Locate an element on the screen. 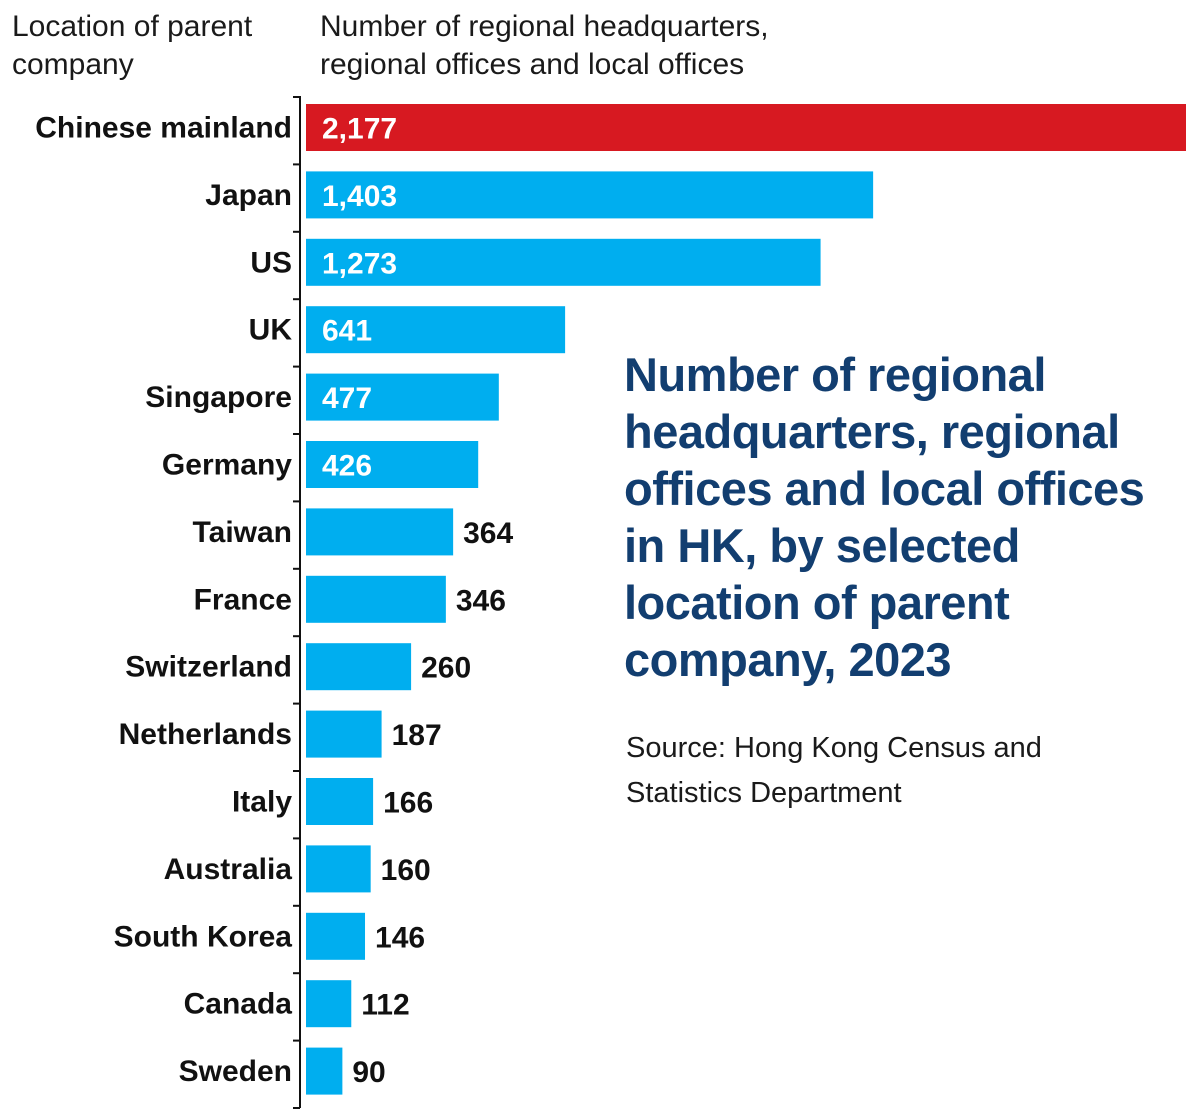 This screenshot has height=1114, width=1199. value-label: 364 is located at coordinates (488, 533).